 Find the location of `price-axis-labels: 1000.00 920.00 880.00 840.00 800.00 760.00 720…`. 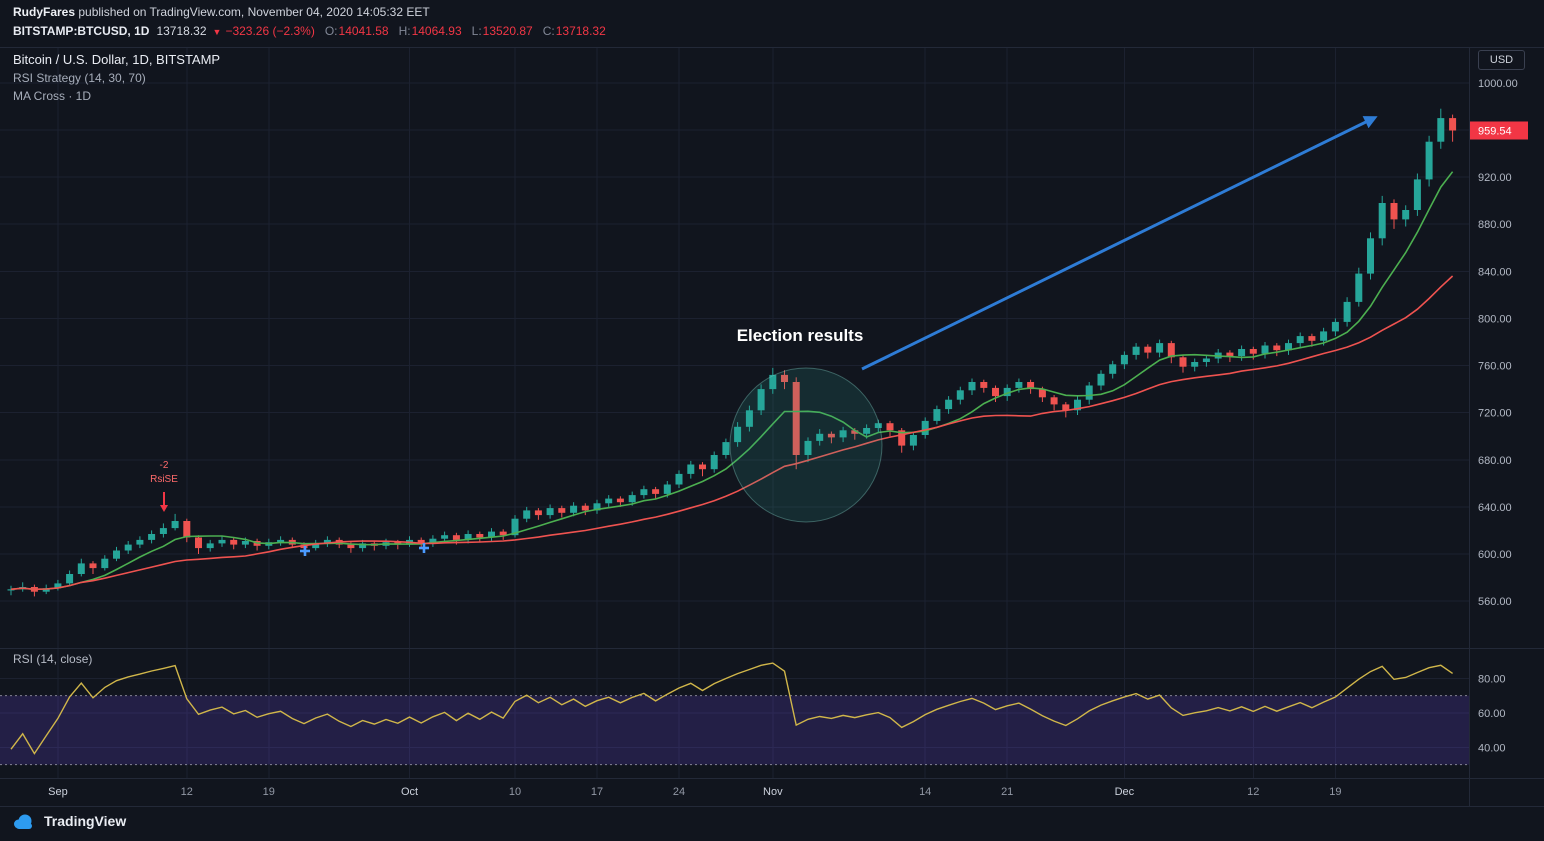

price-axis-labels: 1000.00 920.00 880.00 840.00 800.00 760.00 720… is located at coordinates (1498, 416).